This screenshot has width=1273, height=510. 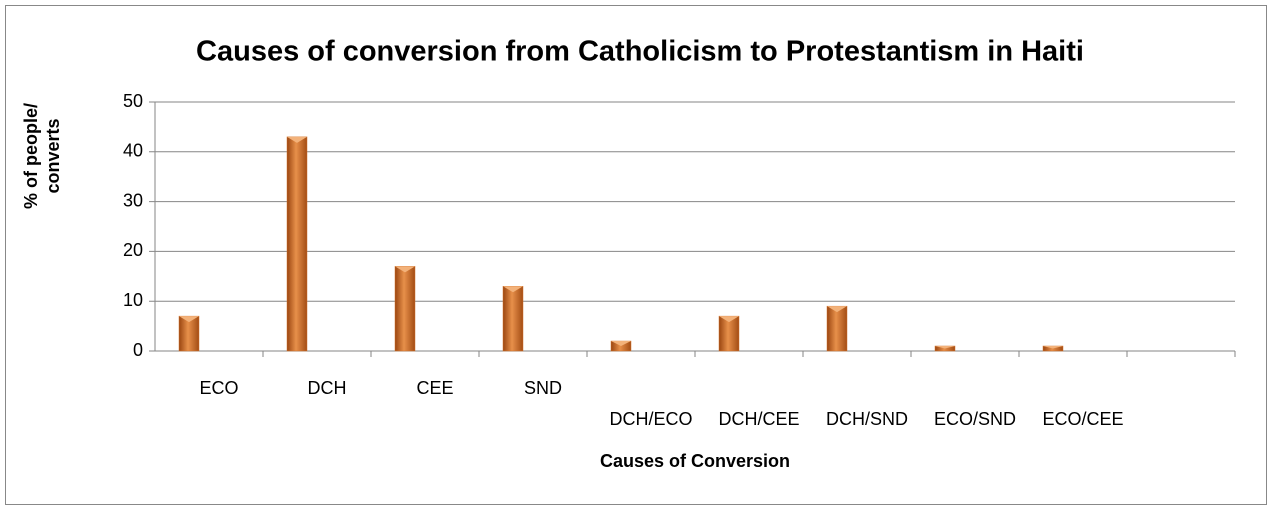 I want to click on x-tick-label: ECO/CEE, so click(x=1082, y=419).